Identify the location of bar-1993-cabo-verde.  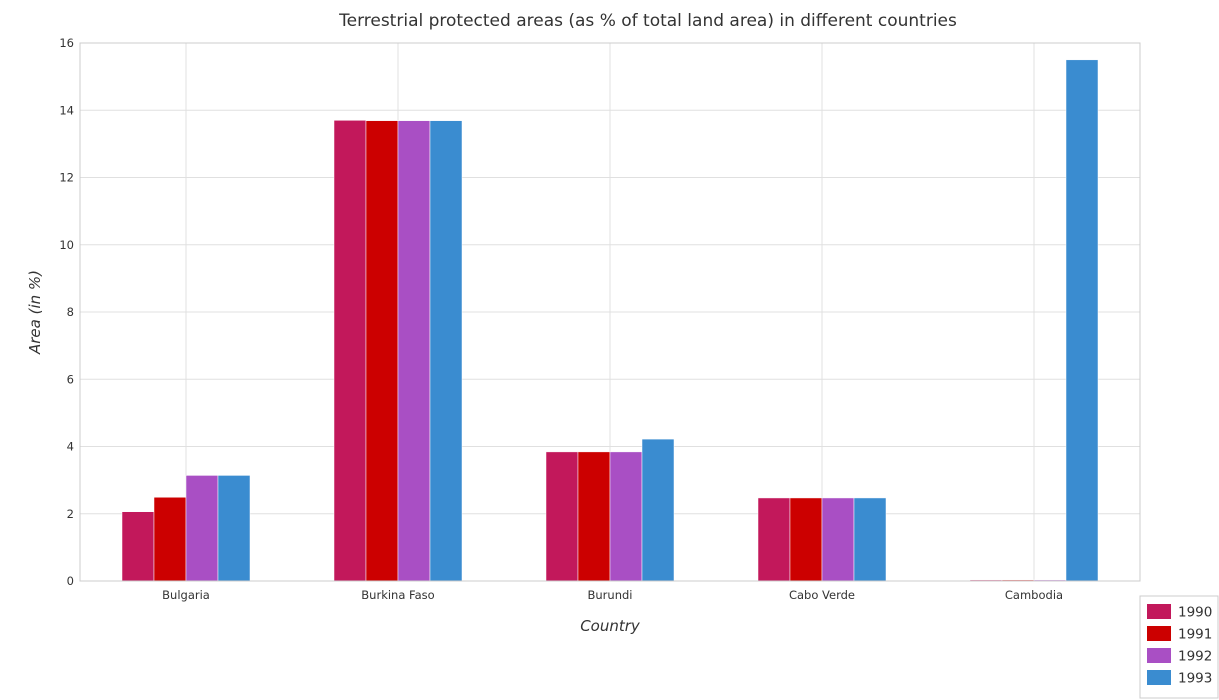
(870, 539).